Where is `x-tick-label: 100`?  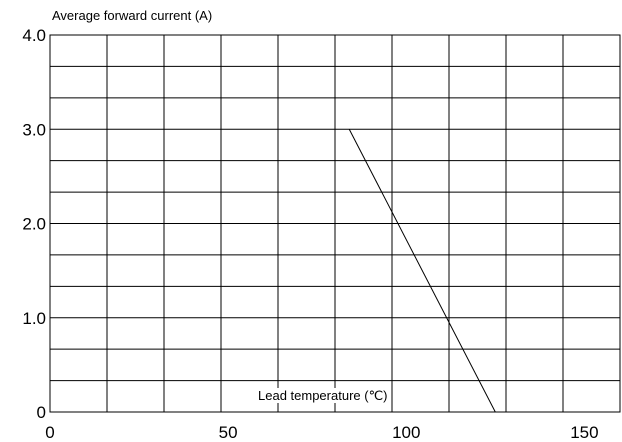
x-tick-label: 100 is located at coordinates (406, 432).